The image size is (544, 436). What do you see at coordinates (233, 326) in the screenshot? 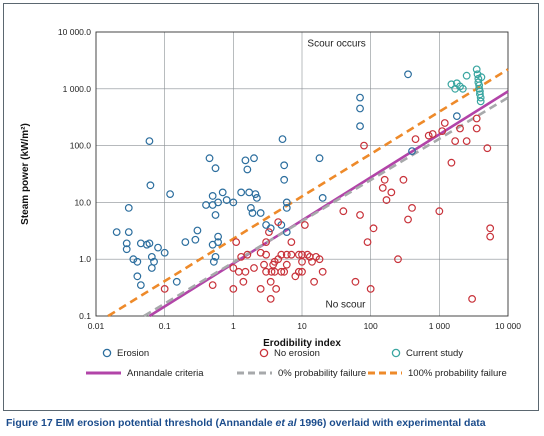
I see `x-tick-label: 1` at bounding box center [233, 326].